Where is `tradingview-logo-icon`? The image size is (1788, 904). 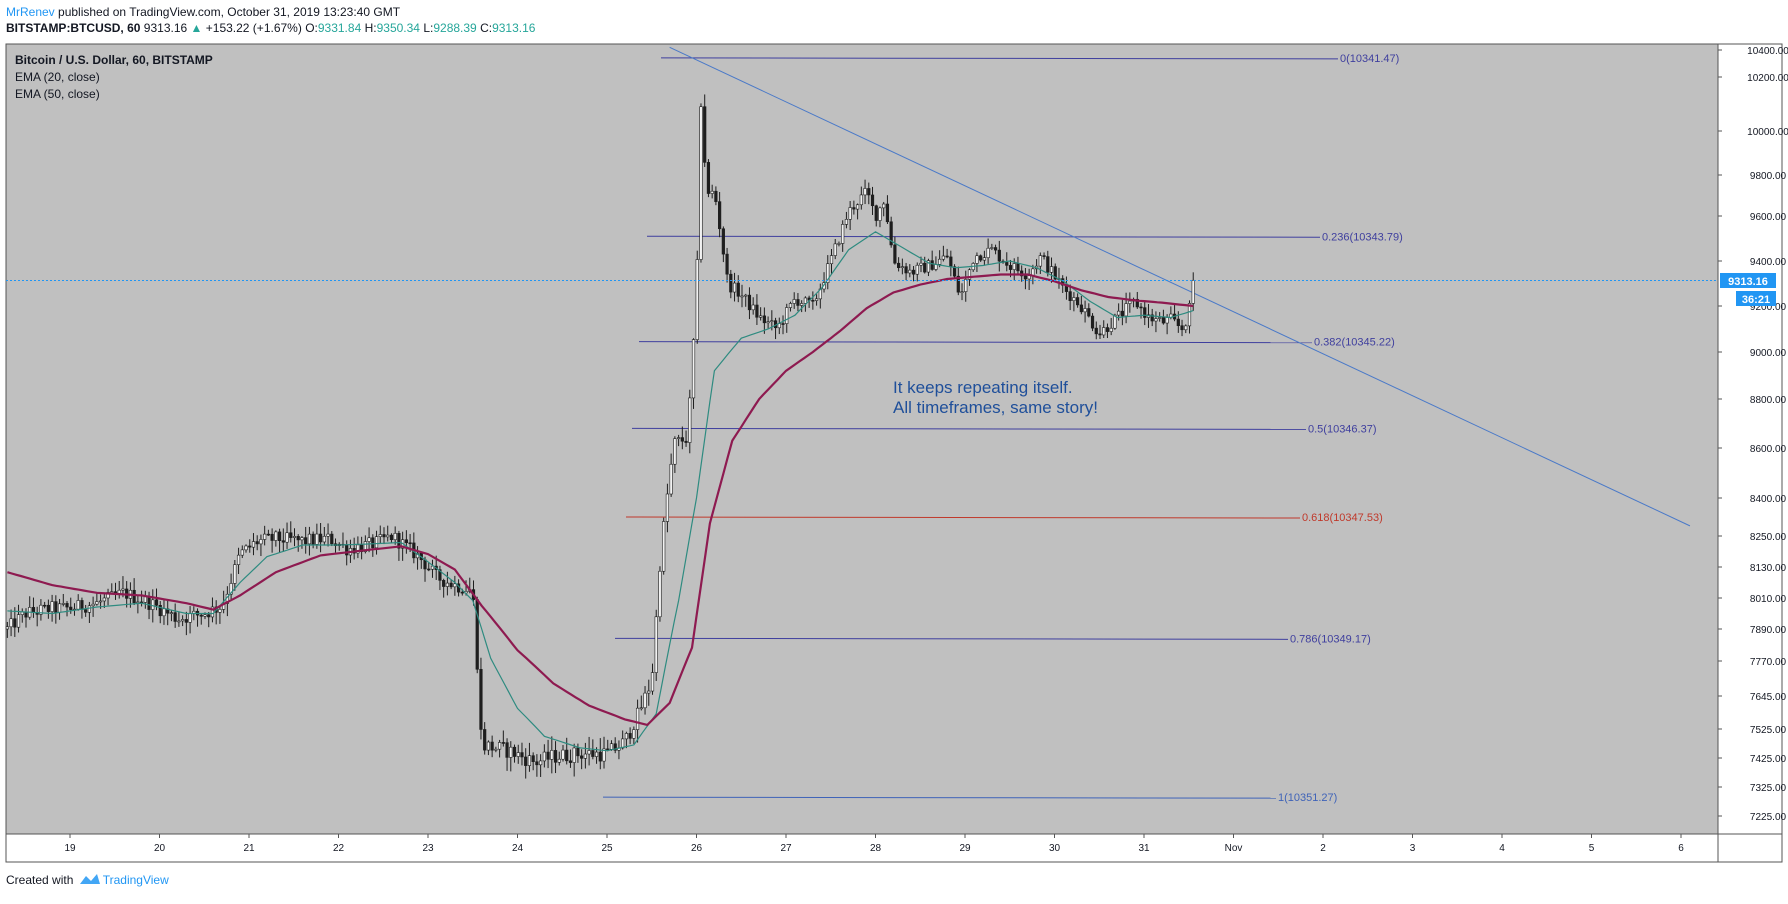
tradingview-logo-icon is located at coordinates (90, 879).